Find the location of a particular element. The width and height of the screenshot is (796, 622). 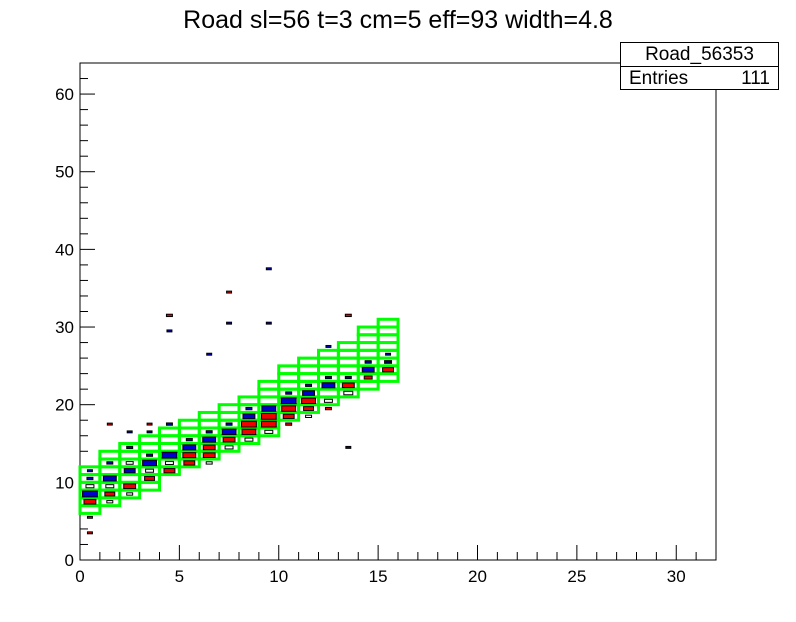

x-tick-label: 20 is located at coordinates (477, 576).